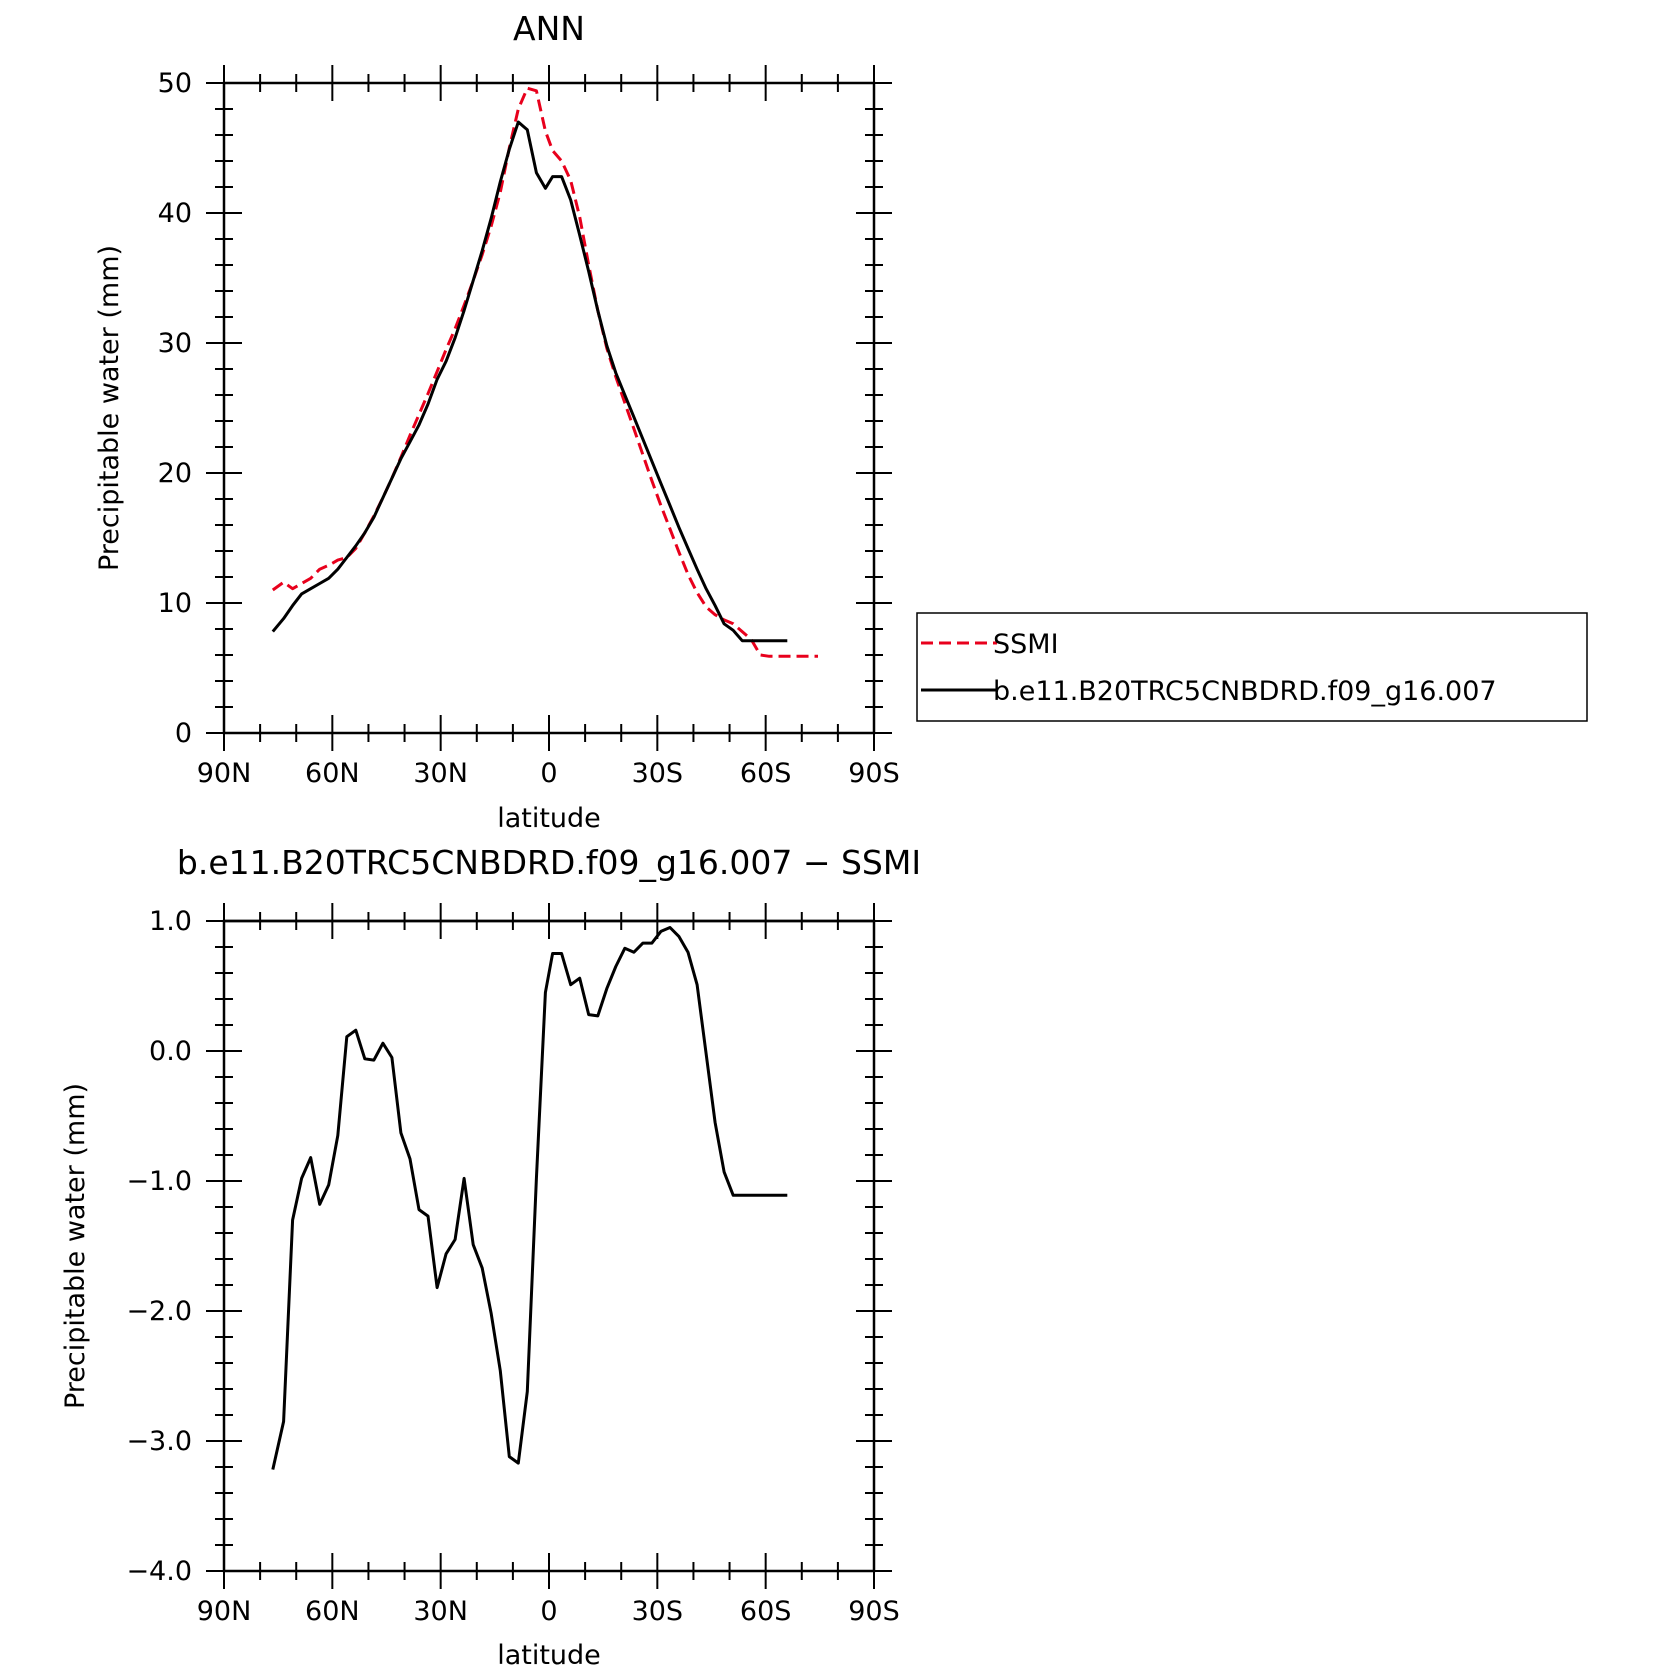 The height and width of the screenshot is (1669, 1672). I want to click on y-tick-label: −3.0, so click(159, 1441).